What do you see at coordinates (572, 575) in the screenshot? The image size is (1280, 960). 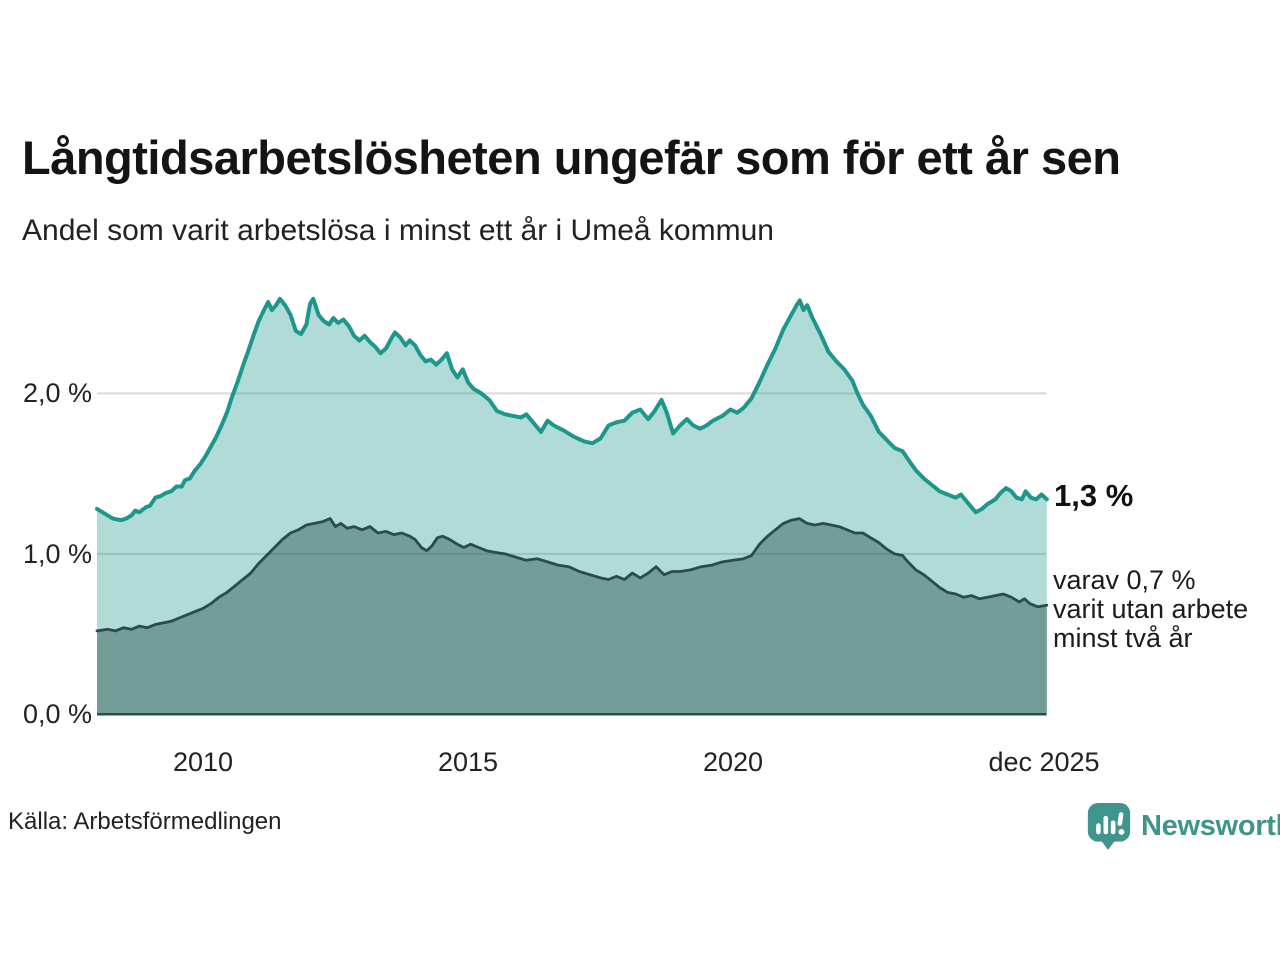 I see `line-subset` at bounding box center [572, 575].